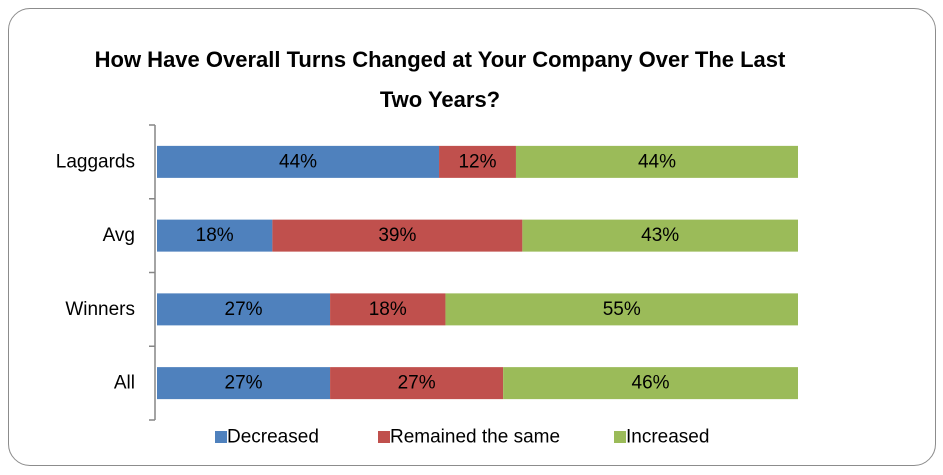  What do you see at coordinates (667, 437) in the screenshot?
I see `legend-label: Increased` at bounding box center [667, 437].